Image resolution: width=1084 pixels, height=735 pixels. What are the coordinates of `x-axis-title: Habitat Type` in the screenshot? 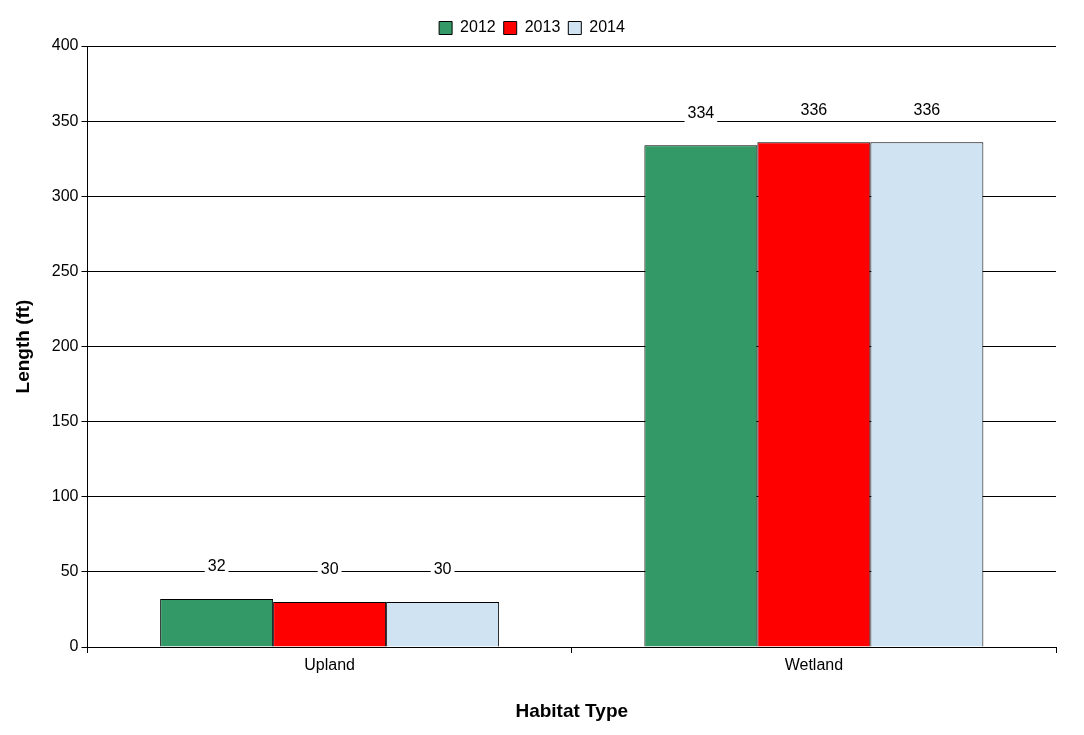 It's located at (572, 710).